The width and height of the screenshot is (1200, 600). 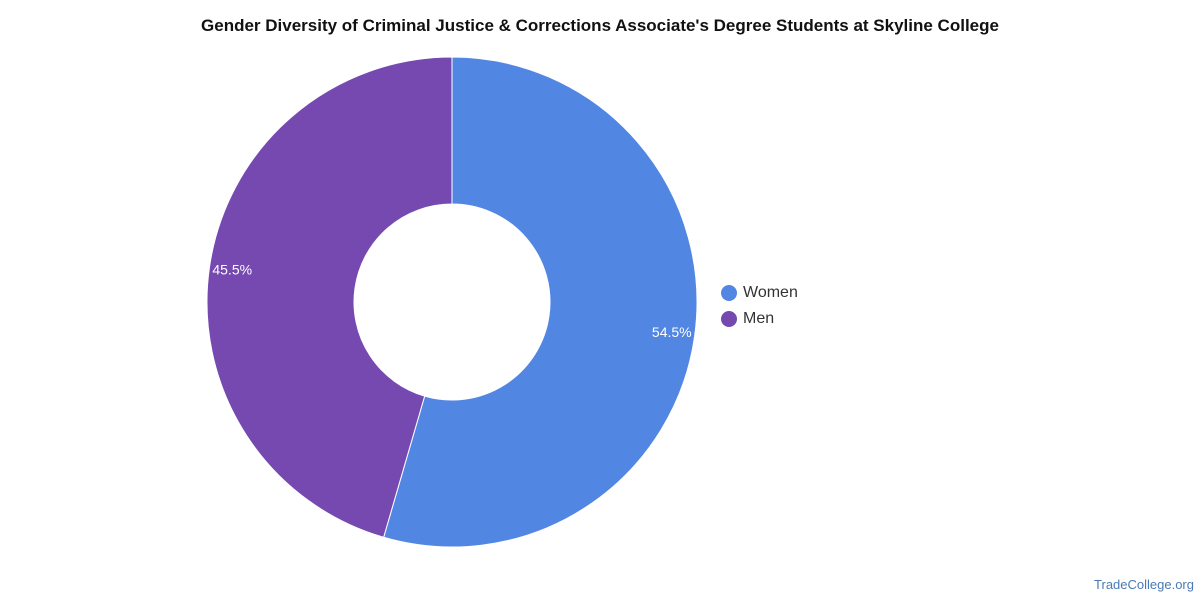 What do you see at coordinates (770, 292) in the screenshot?
I see `legend-label-women: Women` at bounding box center [770, 292].